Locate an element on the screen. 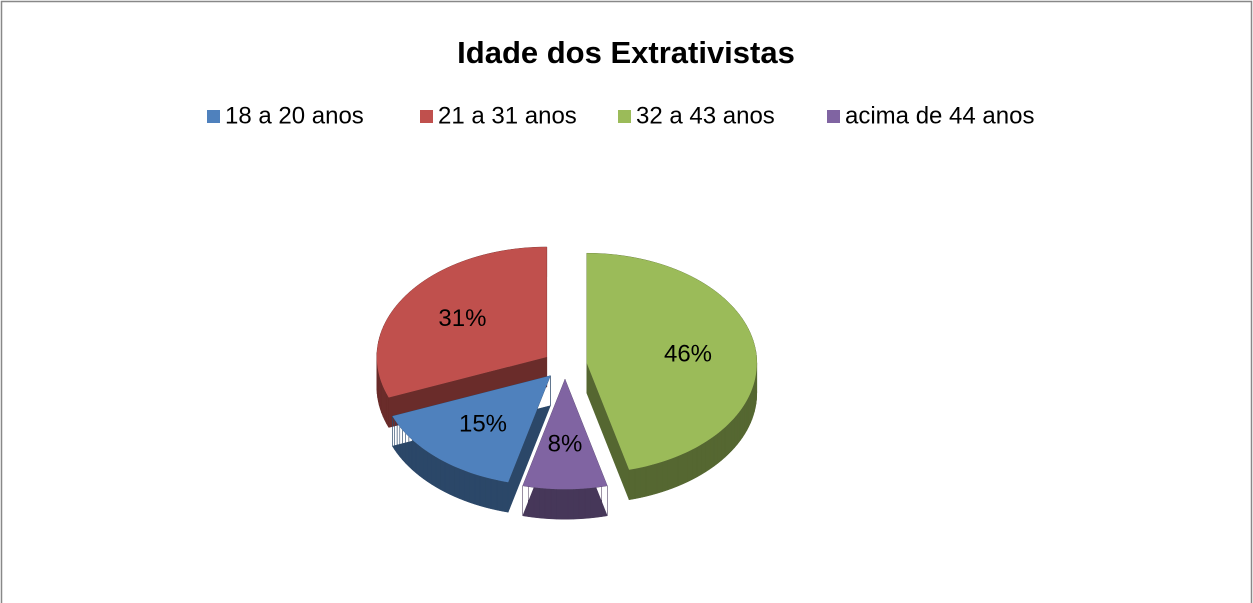  data-label: 15% is located at coordinates (483, 424).